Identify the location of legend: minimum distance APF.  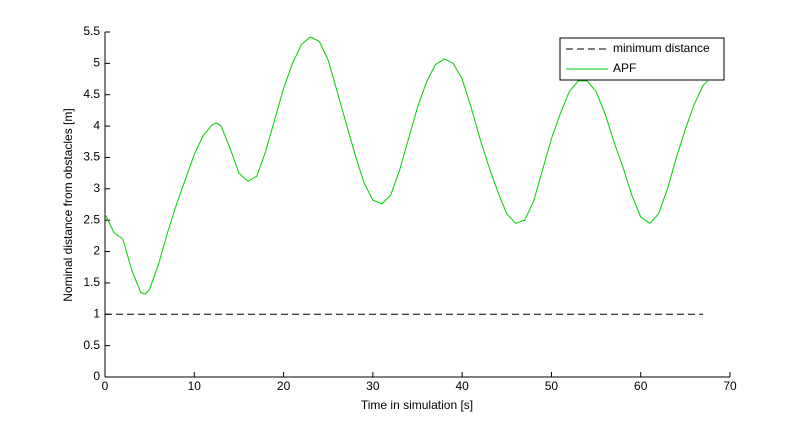
(642, 59).